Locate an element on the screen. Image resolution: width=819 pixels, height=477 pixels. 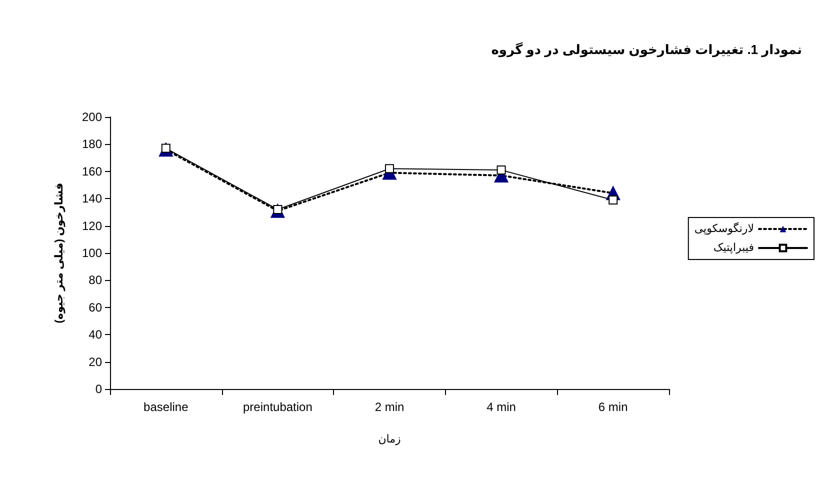
y-axis-title: فشارخون (میلی متر جیوه) is located at coordinates (60, 253).